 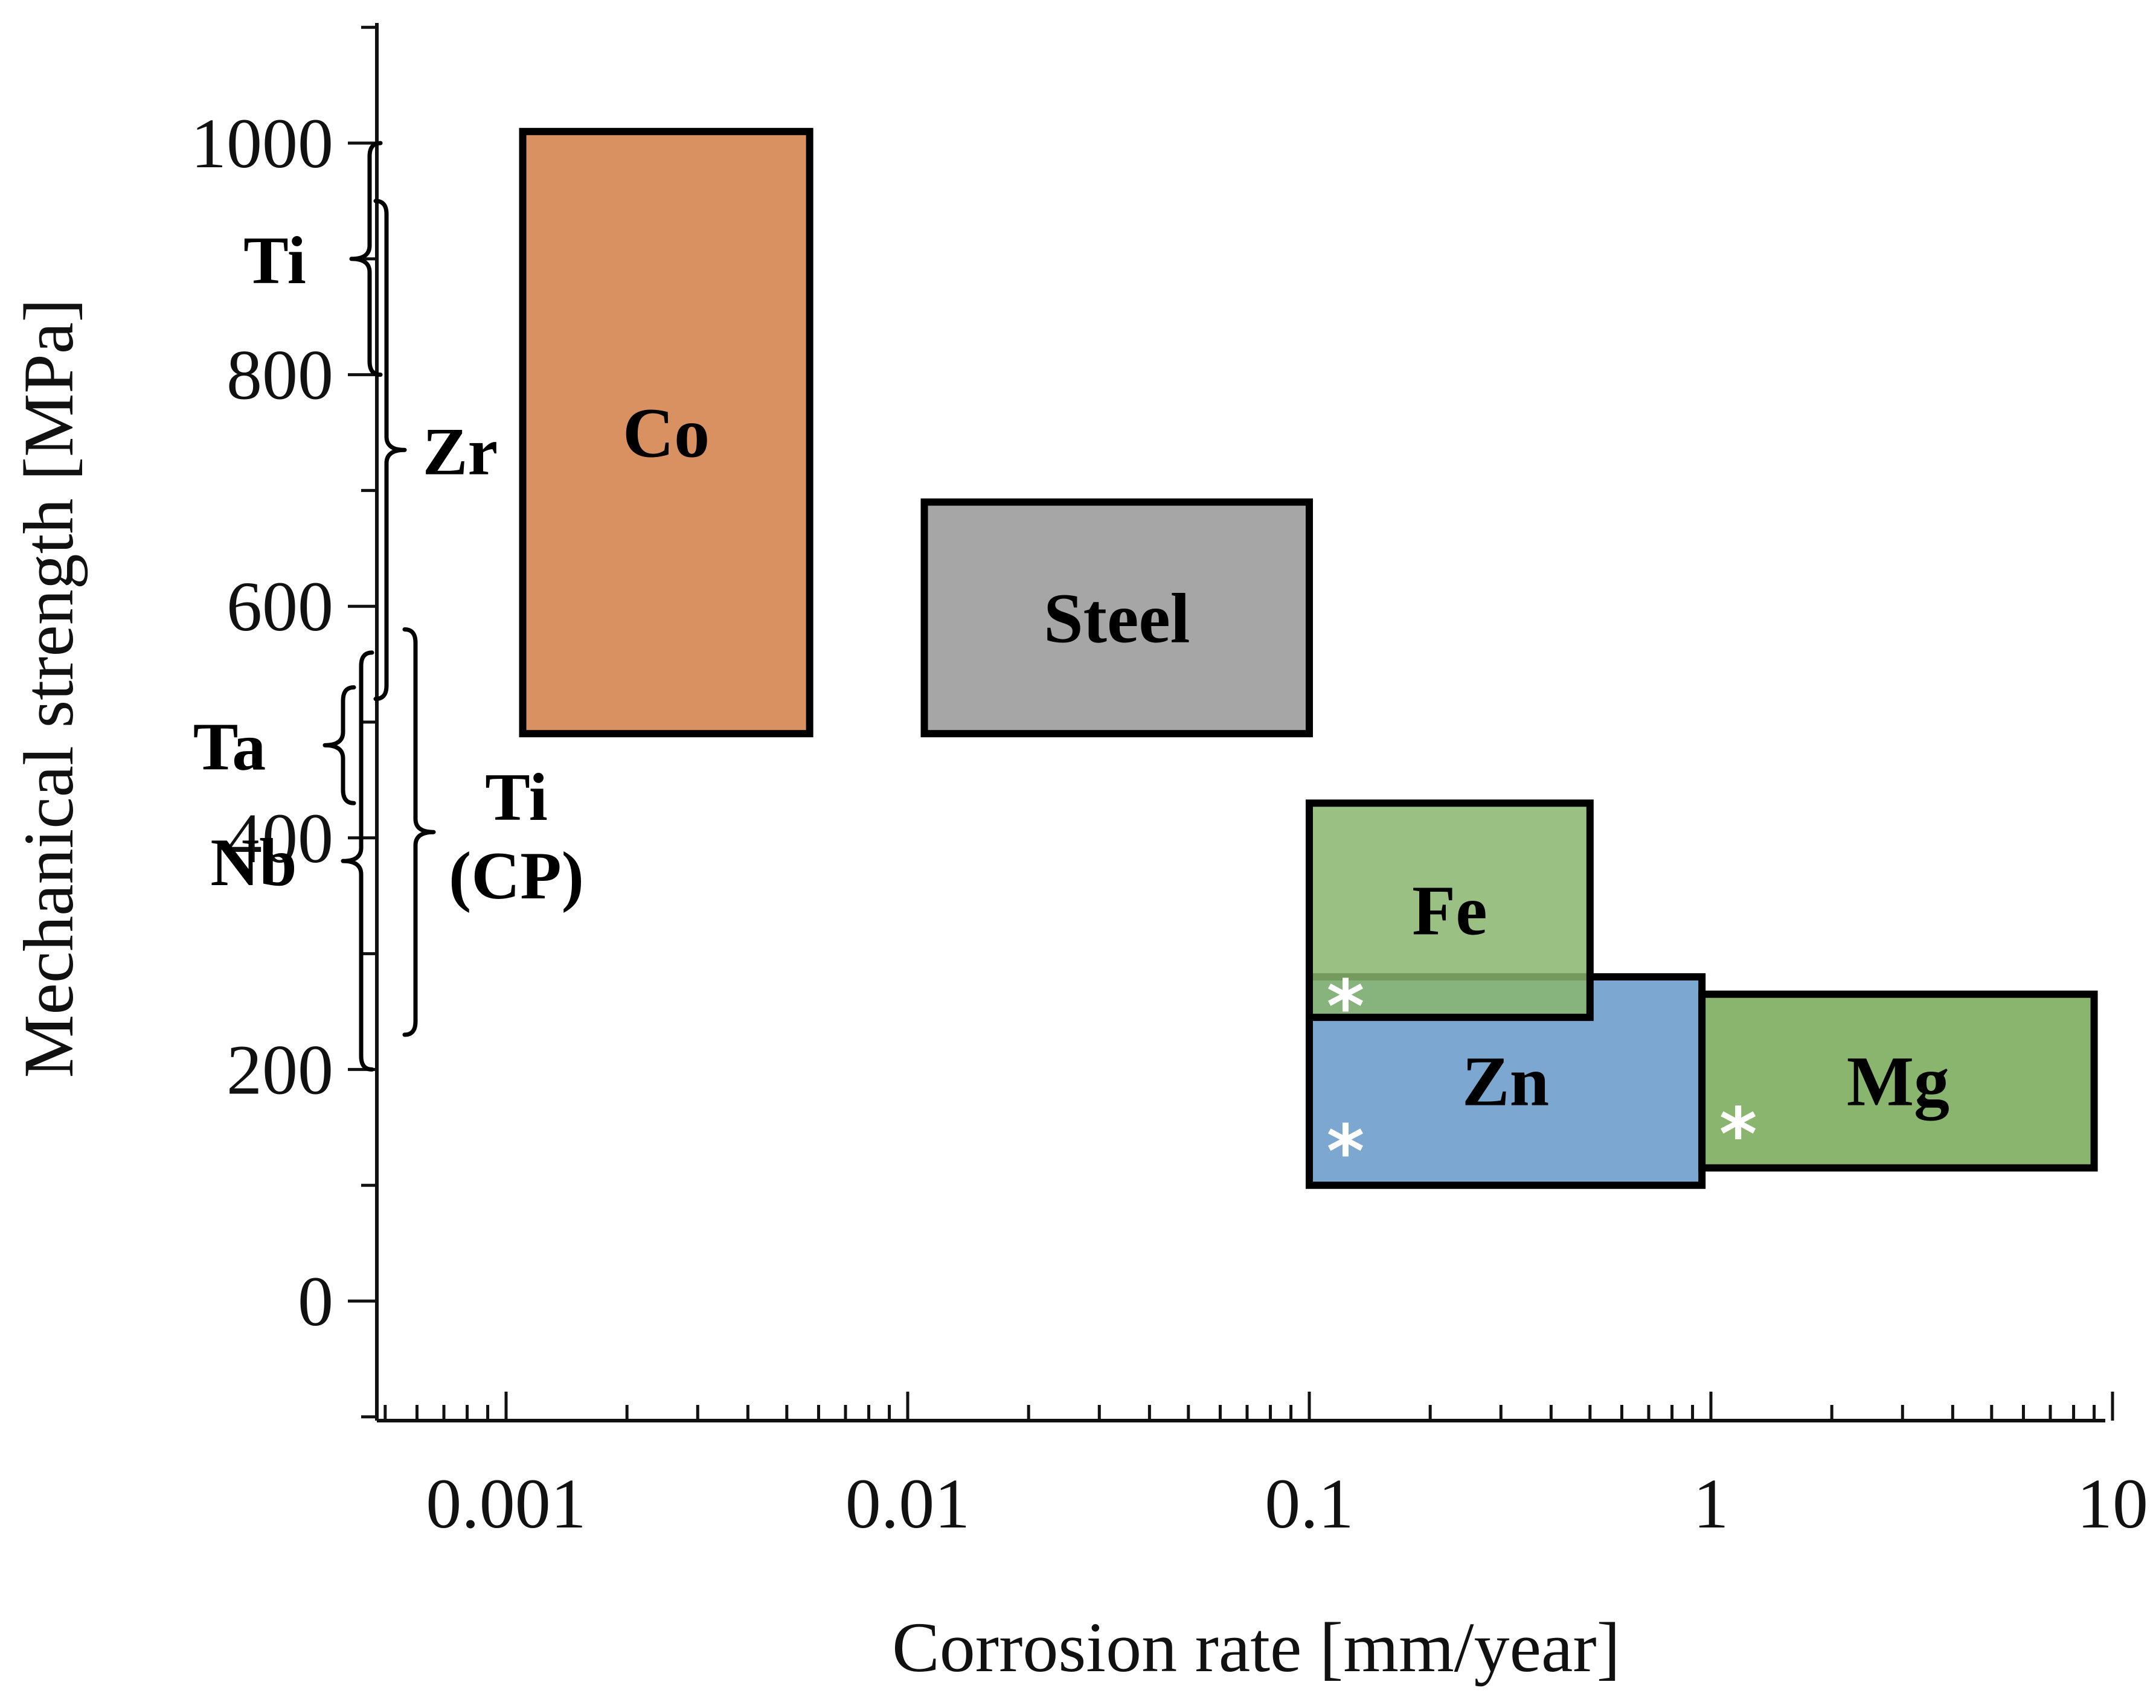 What do you see at coordinates (274, 260) in the screenshot?
I see `brace-ti-label: Ti` at bounding box center [274, 260].